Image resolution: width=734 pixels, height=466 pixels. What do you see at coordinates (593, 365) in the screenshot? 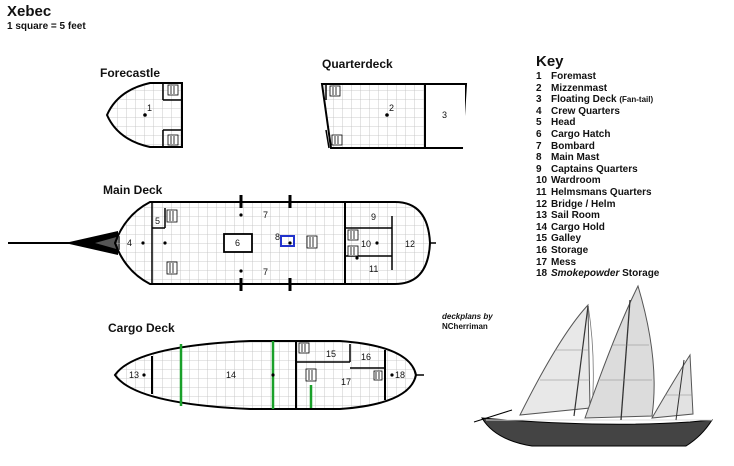
I see `xebec-ship-illustration` at bounding box center [593, 365].